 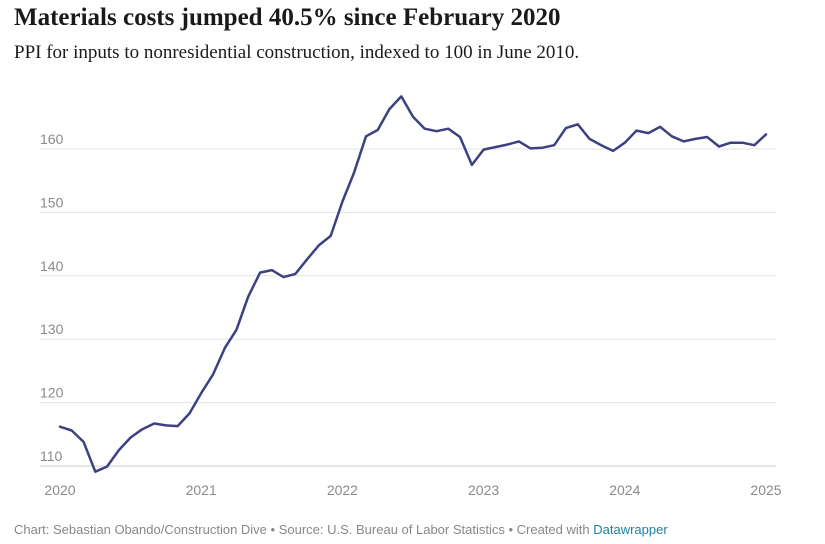 What do you see at coordinates (51, 456) in the screenshot?
I see `y-tick-label: 110` at bounding box center [51, 456].